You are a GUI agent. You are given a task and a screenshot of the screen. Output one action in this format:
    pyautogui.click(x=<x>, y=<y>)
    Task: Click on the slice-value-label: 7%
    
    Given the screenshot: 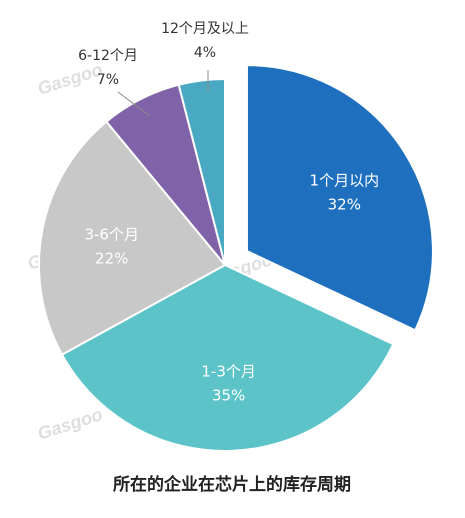 What is the action you would take?
    pyautogui.click(x=108, y=80)
    